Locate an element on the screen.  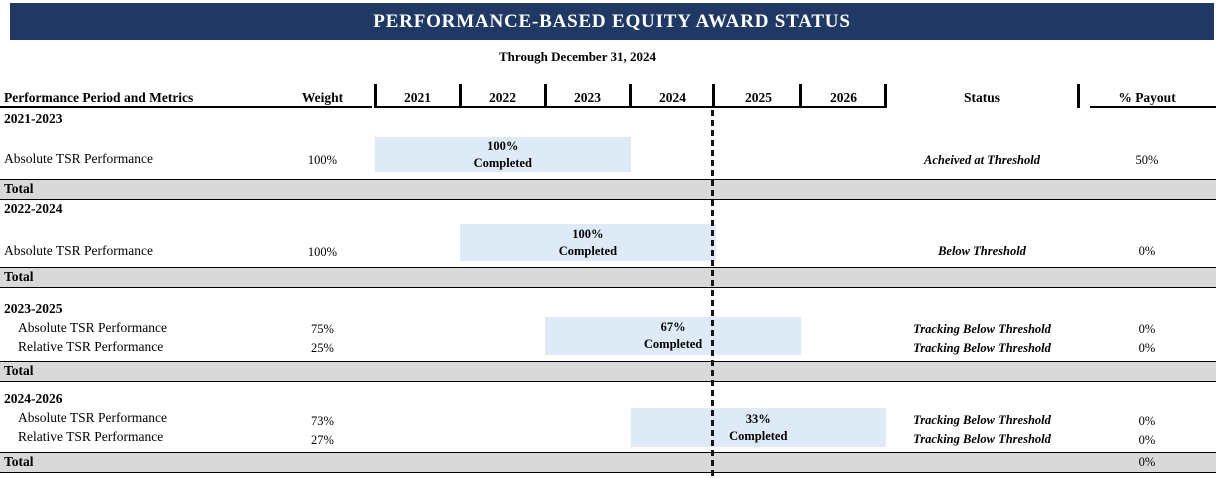
year-header-2022: 2022 is located at coordinates (502, 97).